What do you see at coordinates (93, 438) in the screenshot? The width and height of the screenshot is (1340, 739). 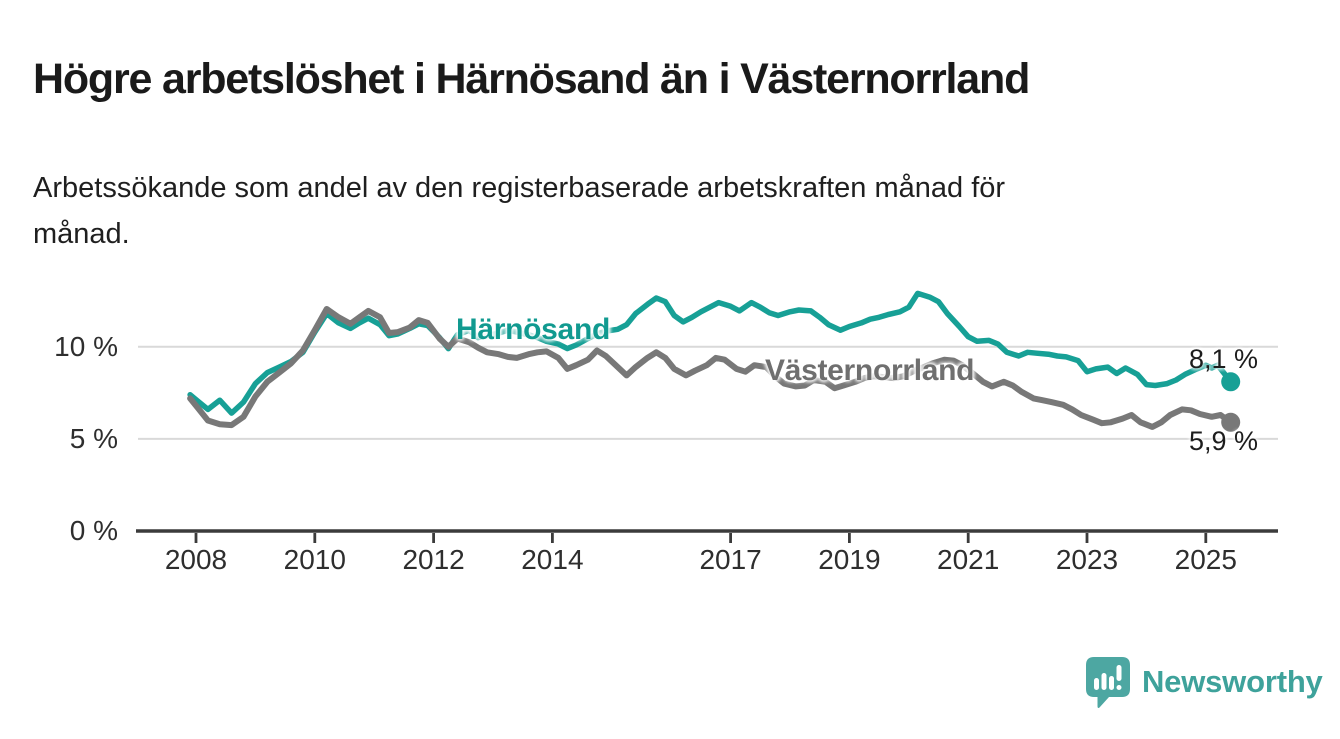 I see `y-tick-label: 5 %` at bounding box center [93, 438].